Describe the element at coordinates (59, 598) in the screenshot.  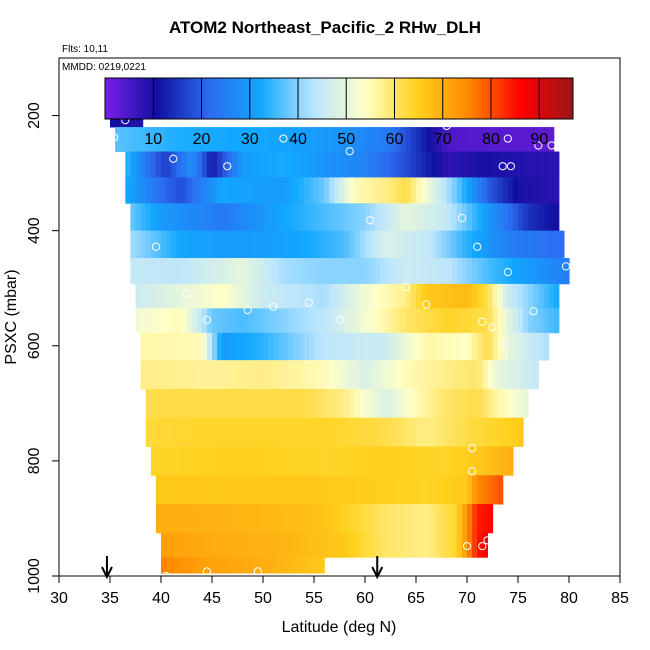
I see `x-tick-label: 30` at that location.